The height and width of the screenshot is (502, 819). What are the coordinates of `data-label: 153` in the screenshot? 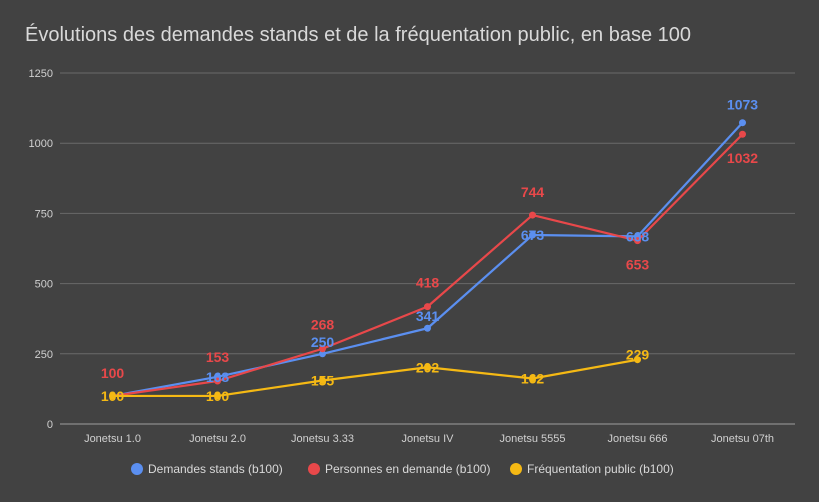 It's located at (218, 357).